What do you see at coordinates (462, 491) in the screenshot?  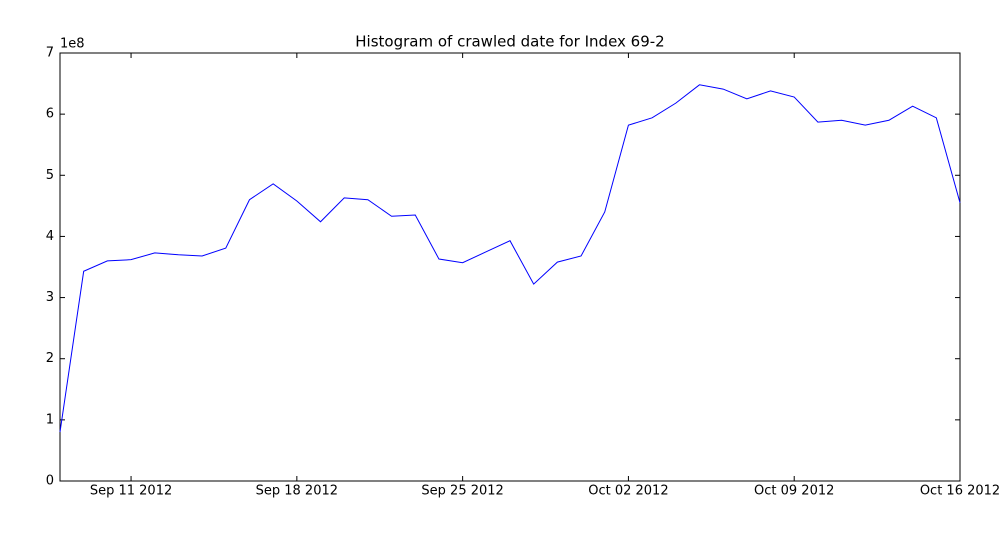 I see `x-tick-label: Sep 25 2012` at bounding box center [462, 491].